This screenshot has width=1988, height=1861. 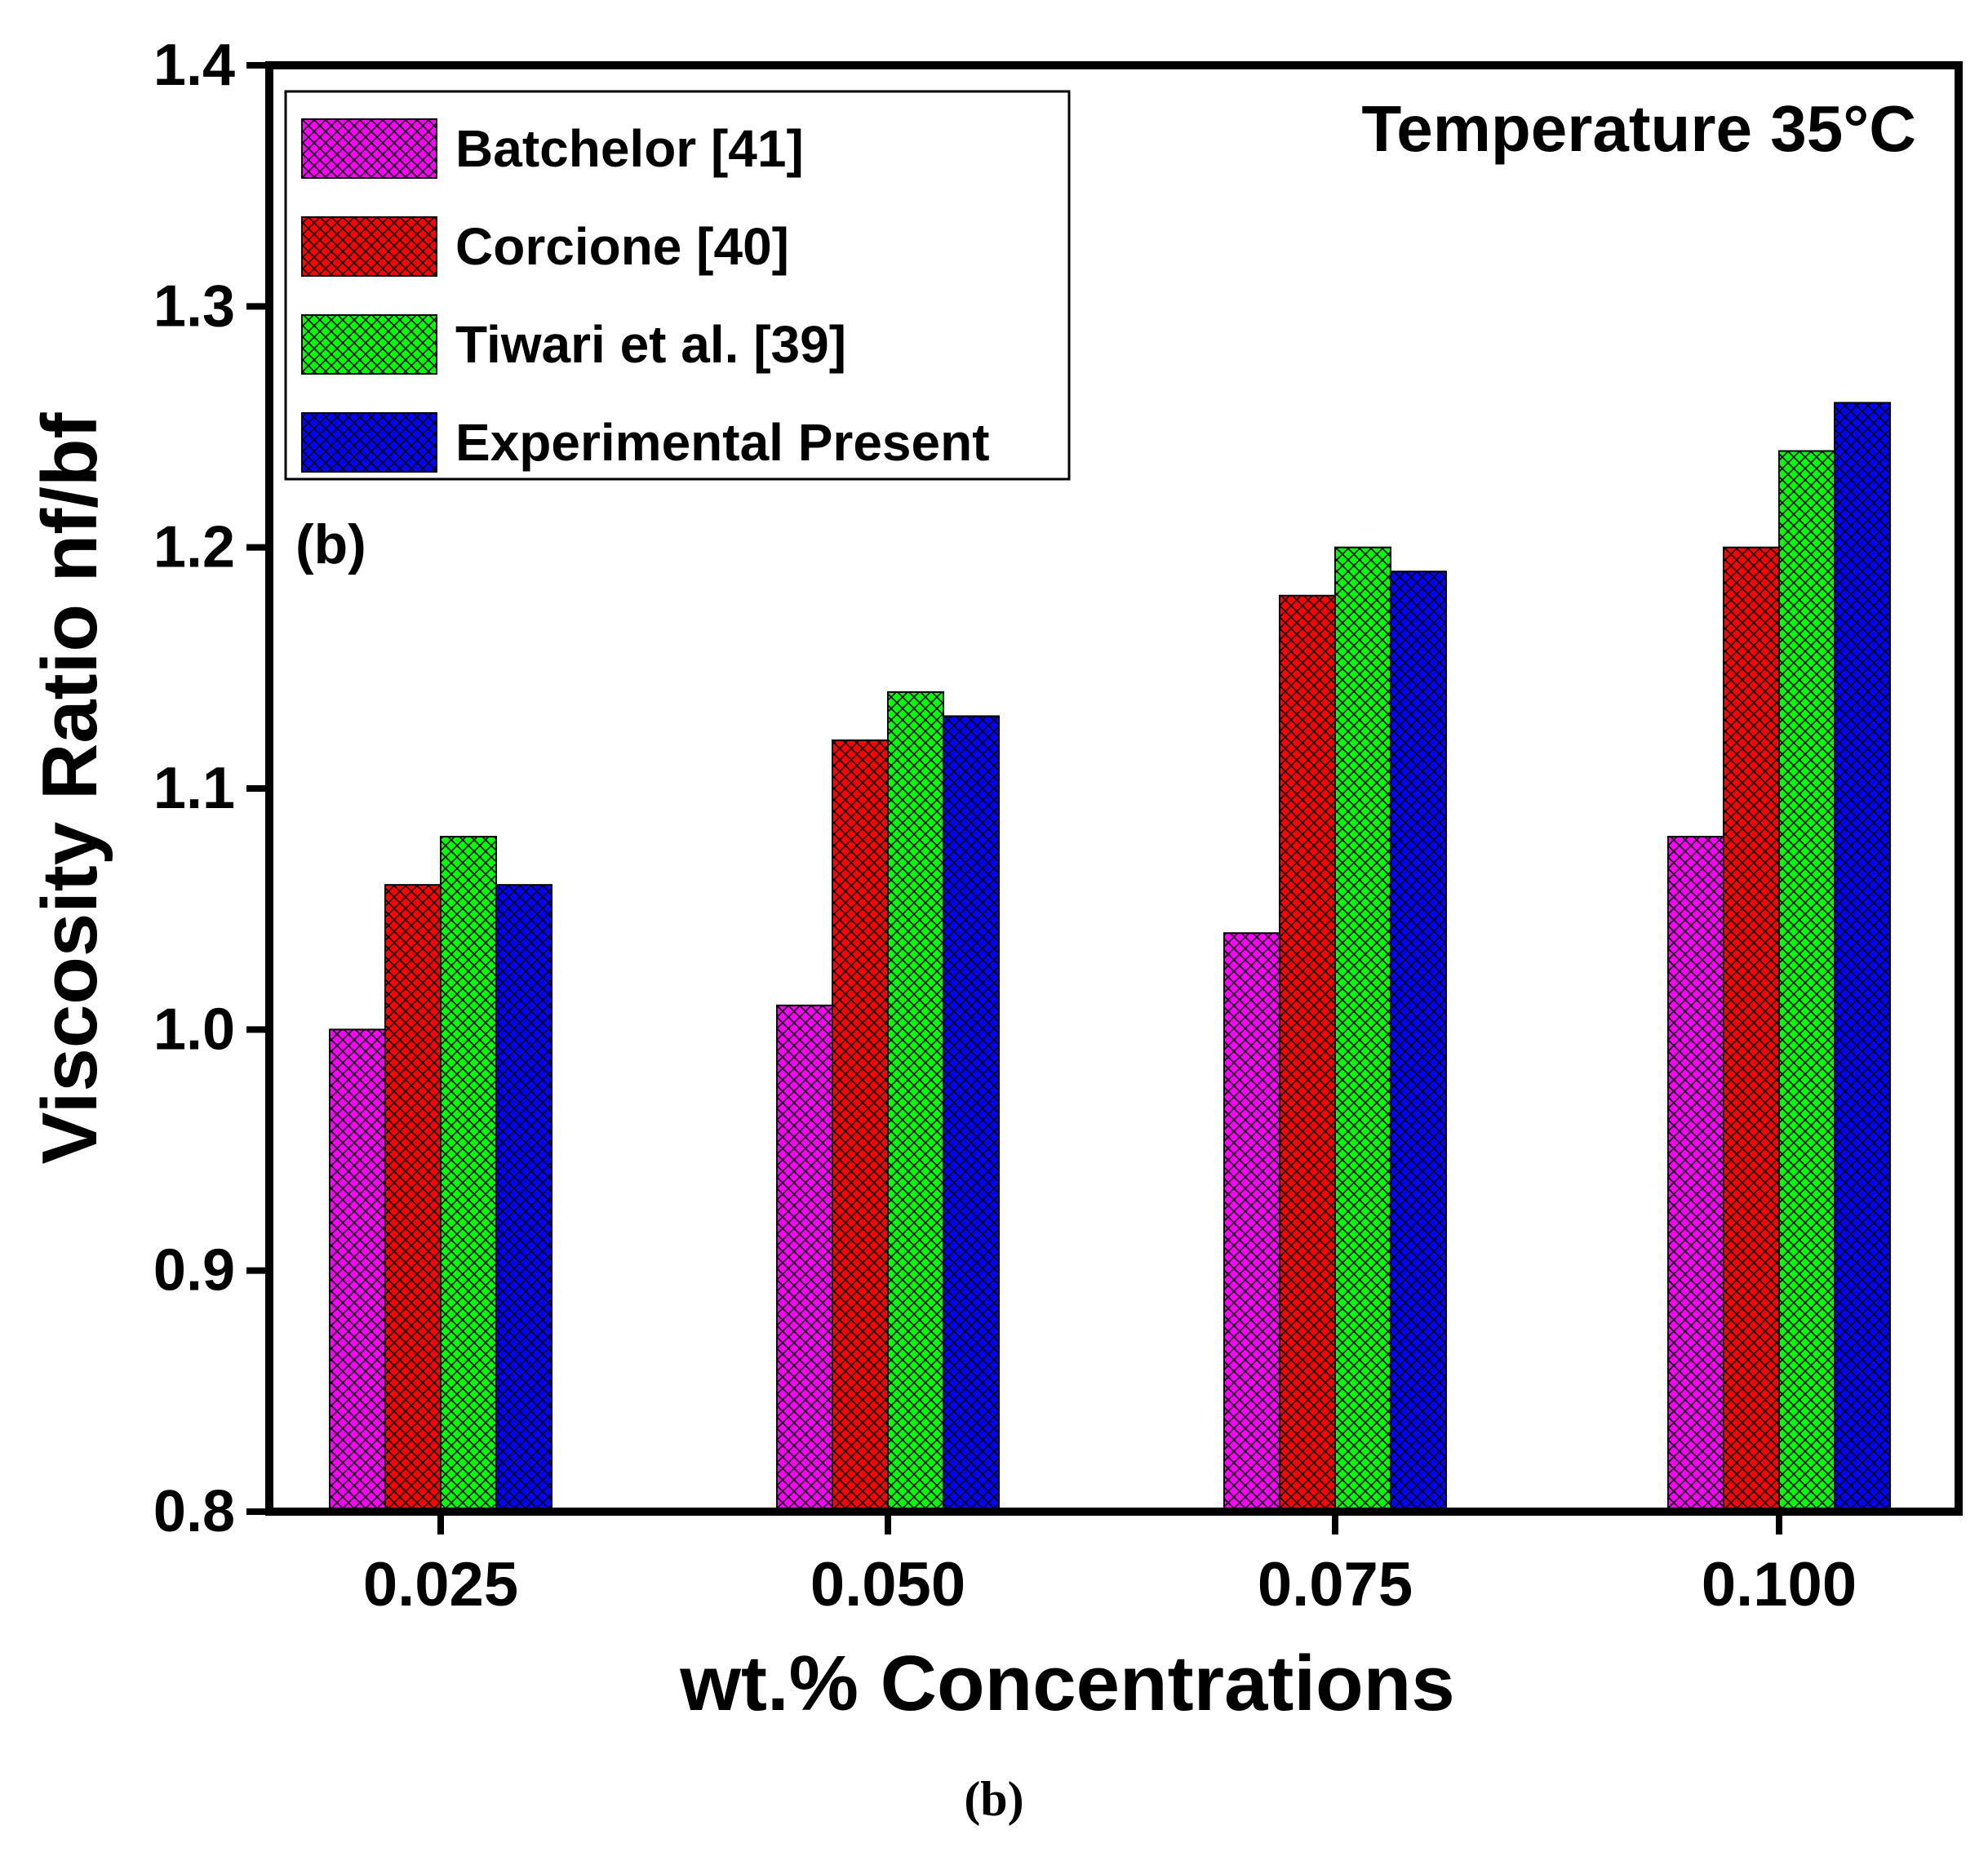 I want to click on bar-batchelor-41-0.075-hatch, so click(x=1251, y=1222).